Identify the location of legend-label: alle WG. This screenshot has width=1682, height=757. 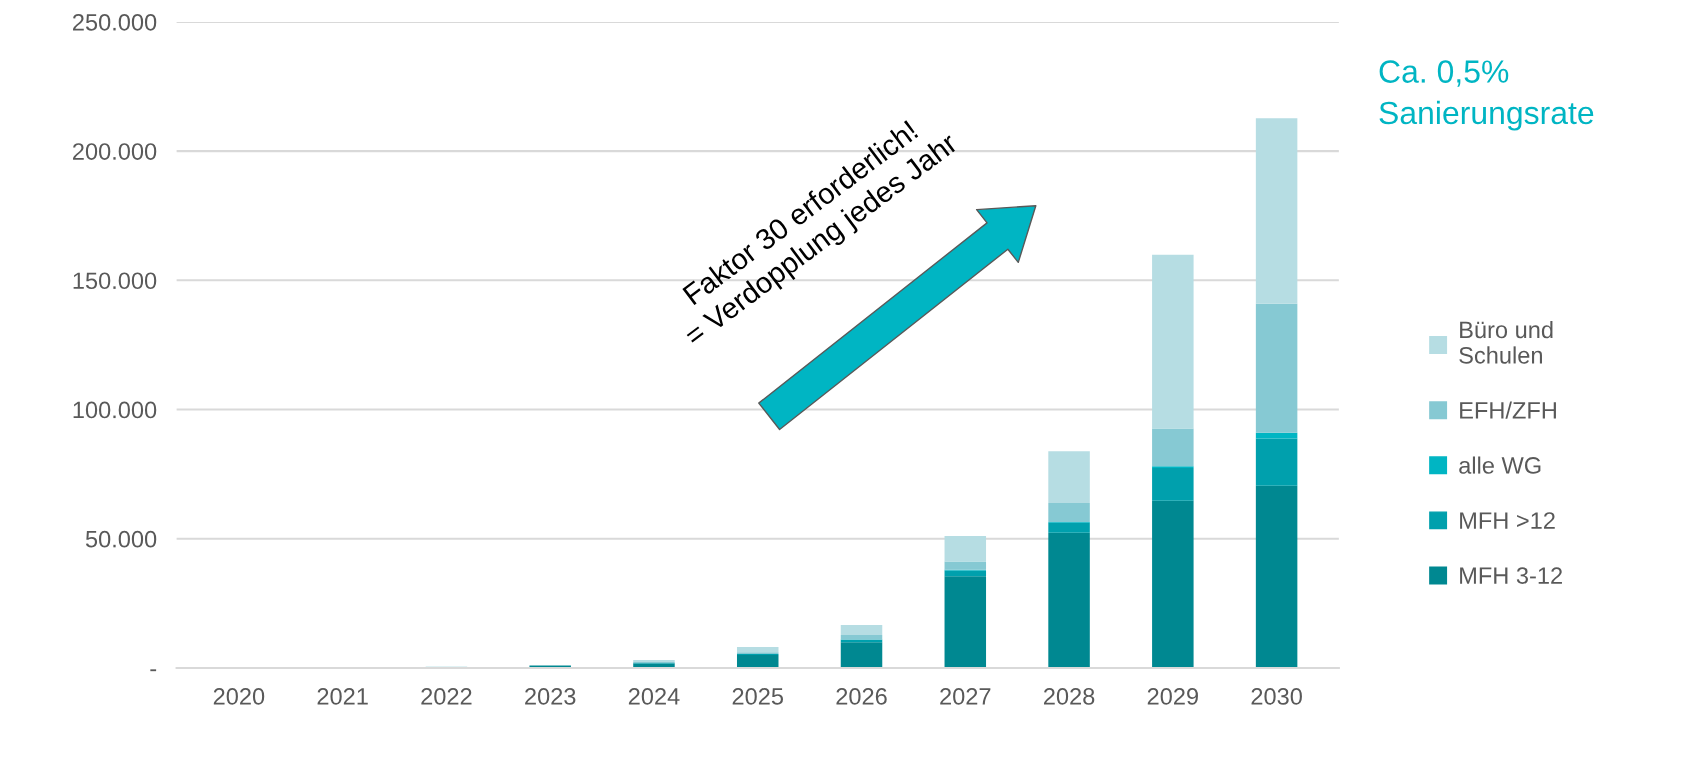
(1500, 465).